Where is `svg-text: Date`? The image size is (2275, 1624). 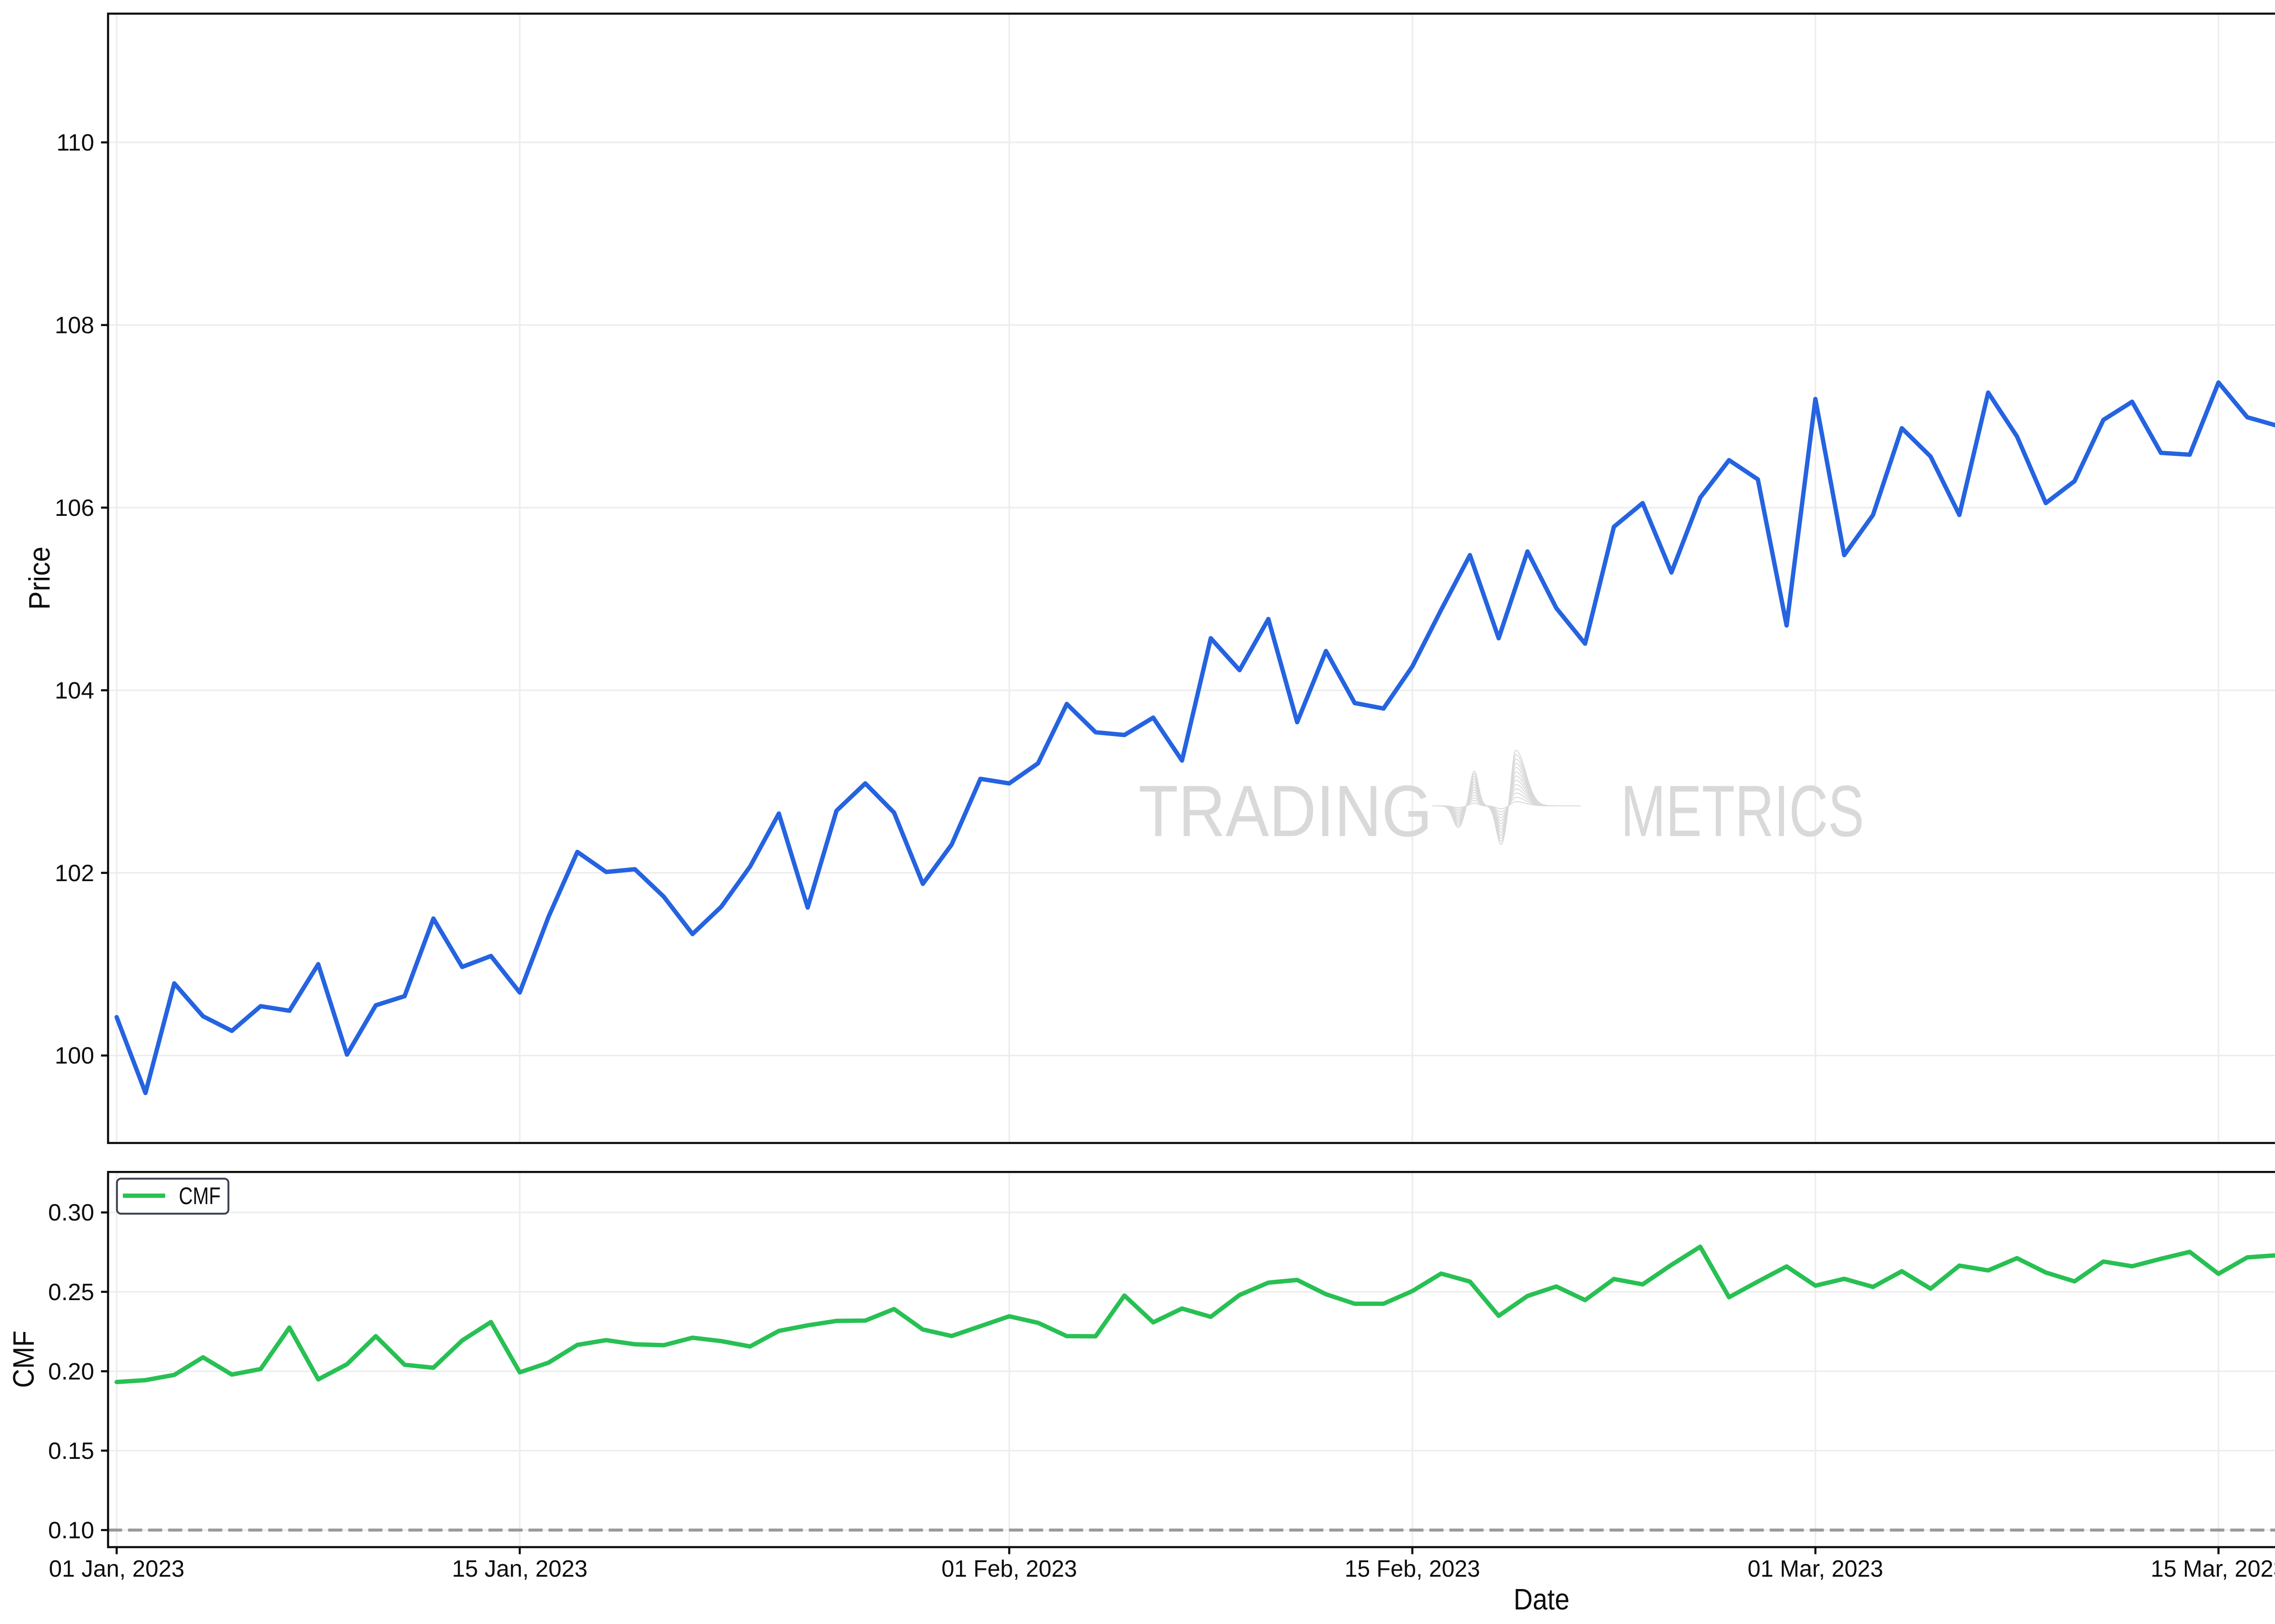
svg-text: Date is located at coordinates (1542, 1599).